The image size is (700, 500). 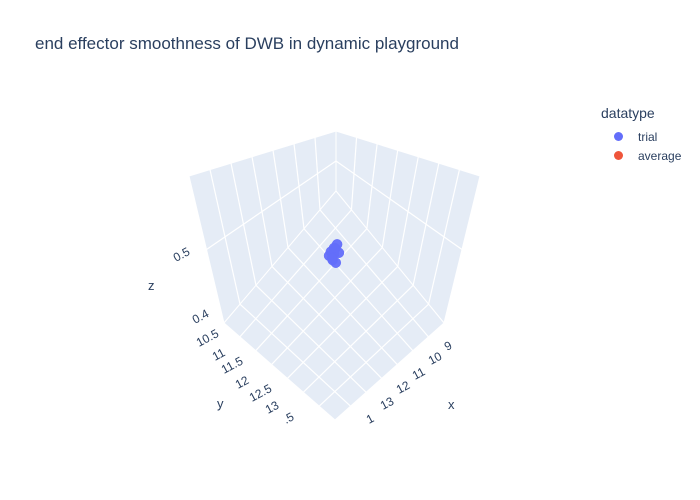 What do you see at coordinates (403, 387) in the screenshot?
I see `x-tick-label: 12` at bounding box center [403, 387].